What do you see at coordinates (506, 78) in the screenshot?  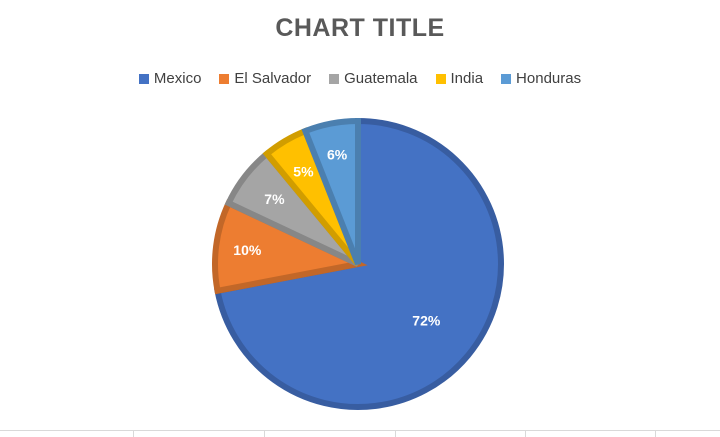 I see `legend-swatch-honduras` at bounding box center [506, 78].